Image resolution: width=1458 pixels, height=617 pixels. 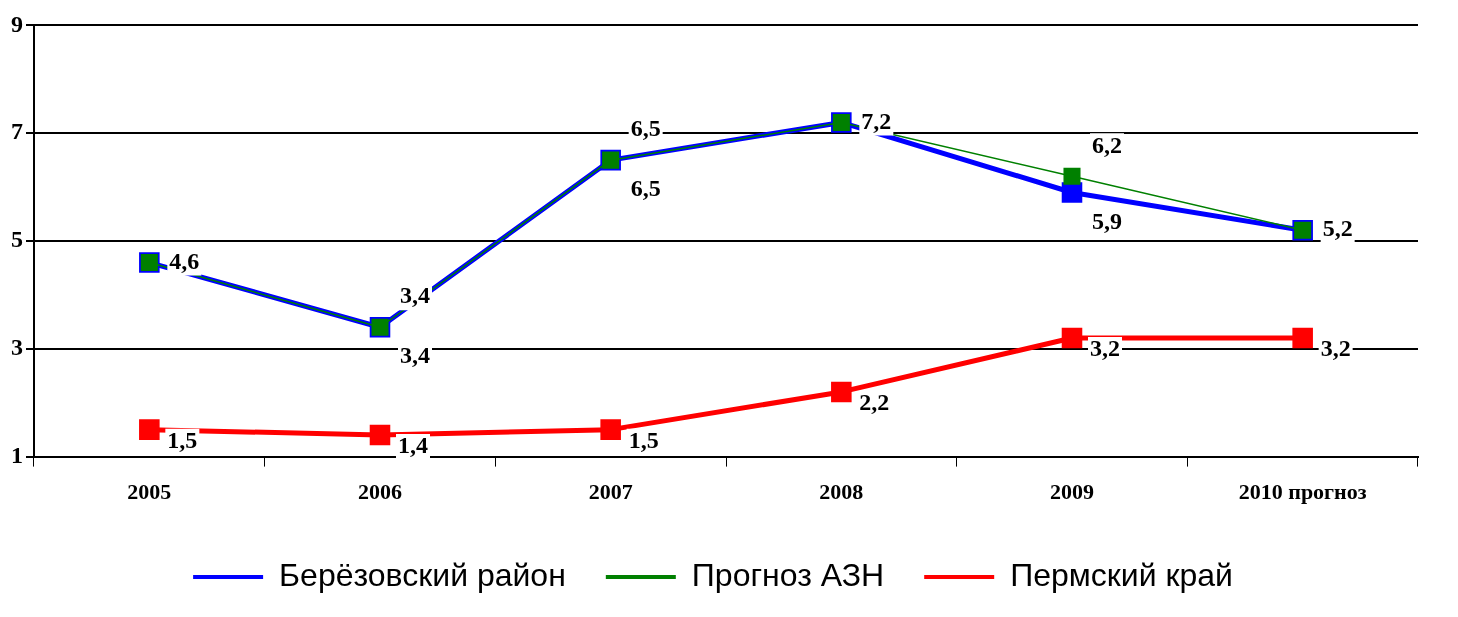 What do you see at coordinates (17, 131) in the screenshot?
I see `y-tick-label: 7` at bounding box center [17, 131].